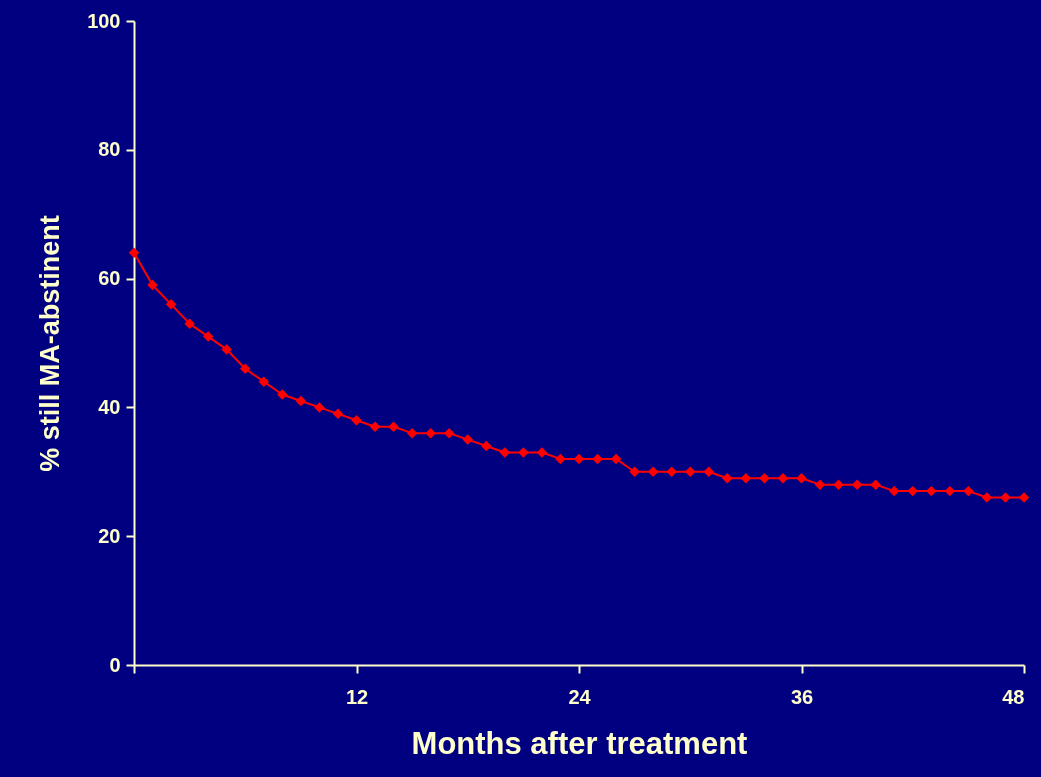  Describe the element at coordinates (115, 664) in the screenshot. I see `y-tick-label: 0` at that location.